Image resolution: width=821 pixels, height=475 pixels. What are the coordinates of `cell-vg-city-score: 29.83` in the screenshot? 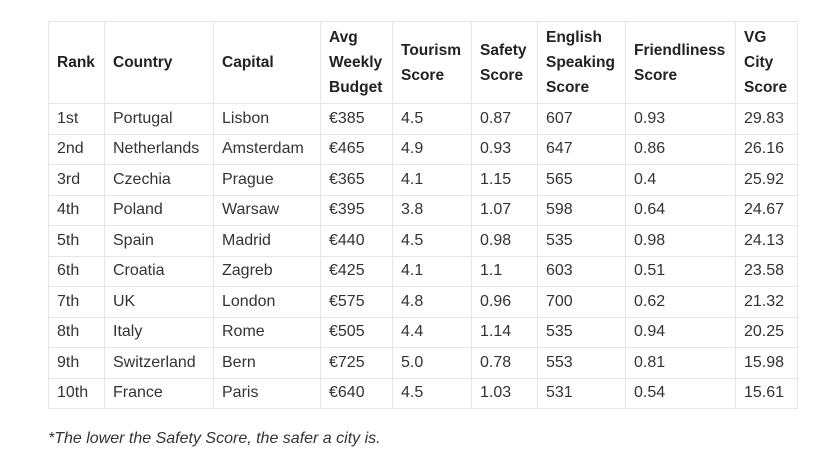 It's located at (766, 119).